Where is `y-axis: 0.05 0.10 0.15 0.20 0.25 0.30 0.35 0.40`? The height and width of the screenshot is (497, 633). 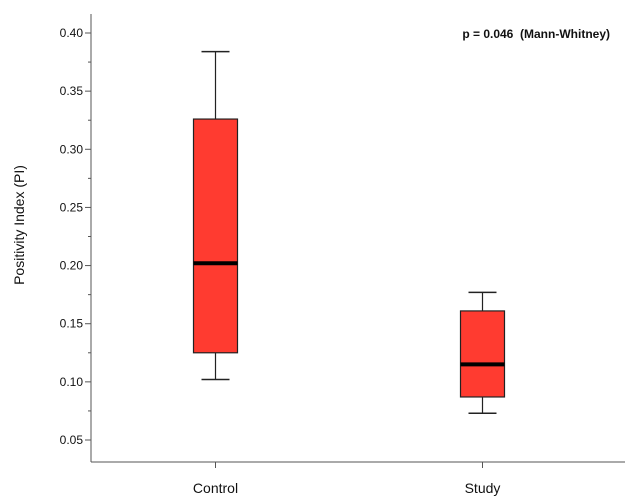
y-axis: 0.05 0.10 0.15 0.20 0.25 0.30 0.35 0.40 is located at coordinates (76, 238).